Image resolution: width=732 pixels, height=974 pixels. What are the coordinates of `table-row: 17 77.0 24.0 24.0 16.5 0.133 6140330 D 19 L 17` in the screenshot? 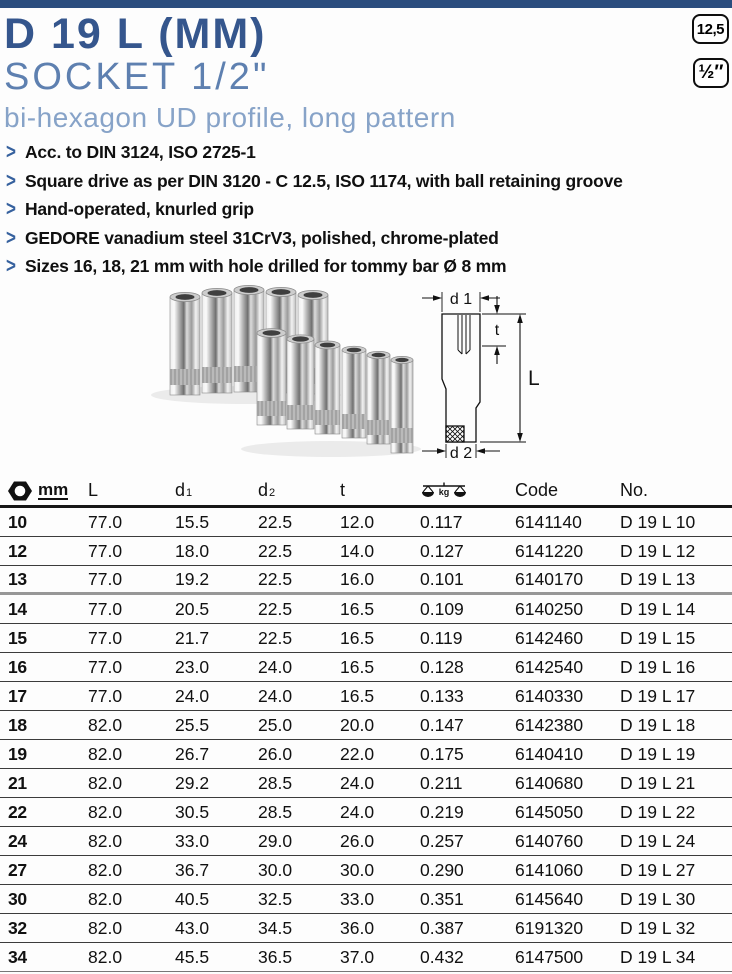 It's located at (366, 696).